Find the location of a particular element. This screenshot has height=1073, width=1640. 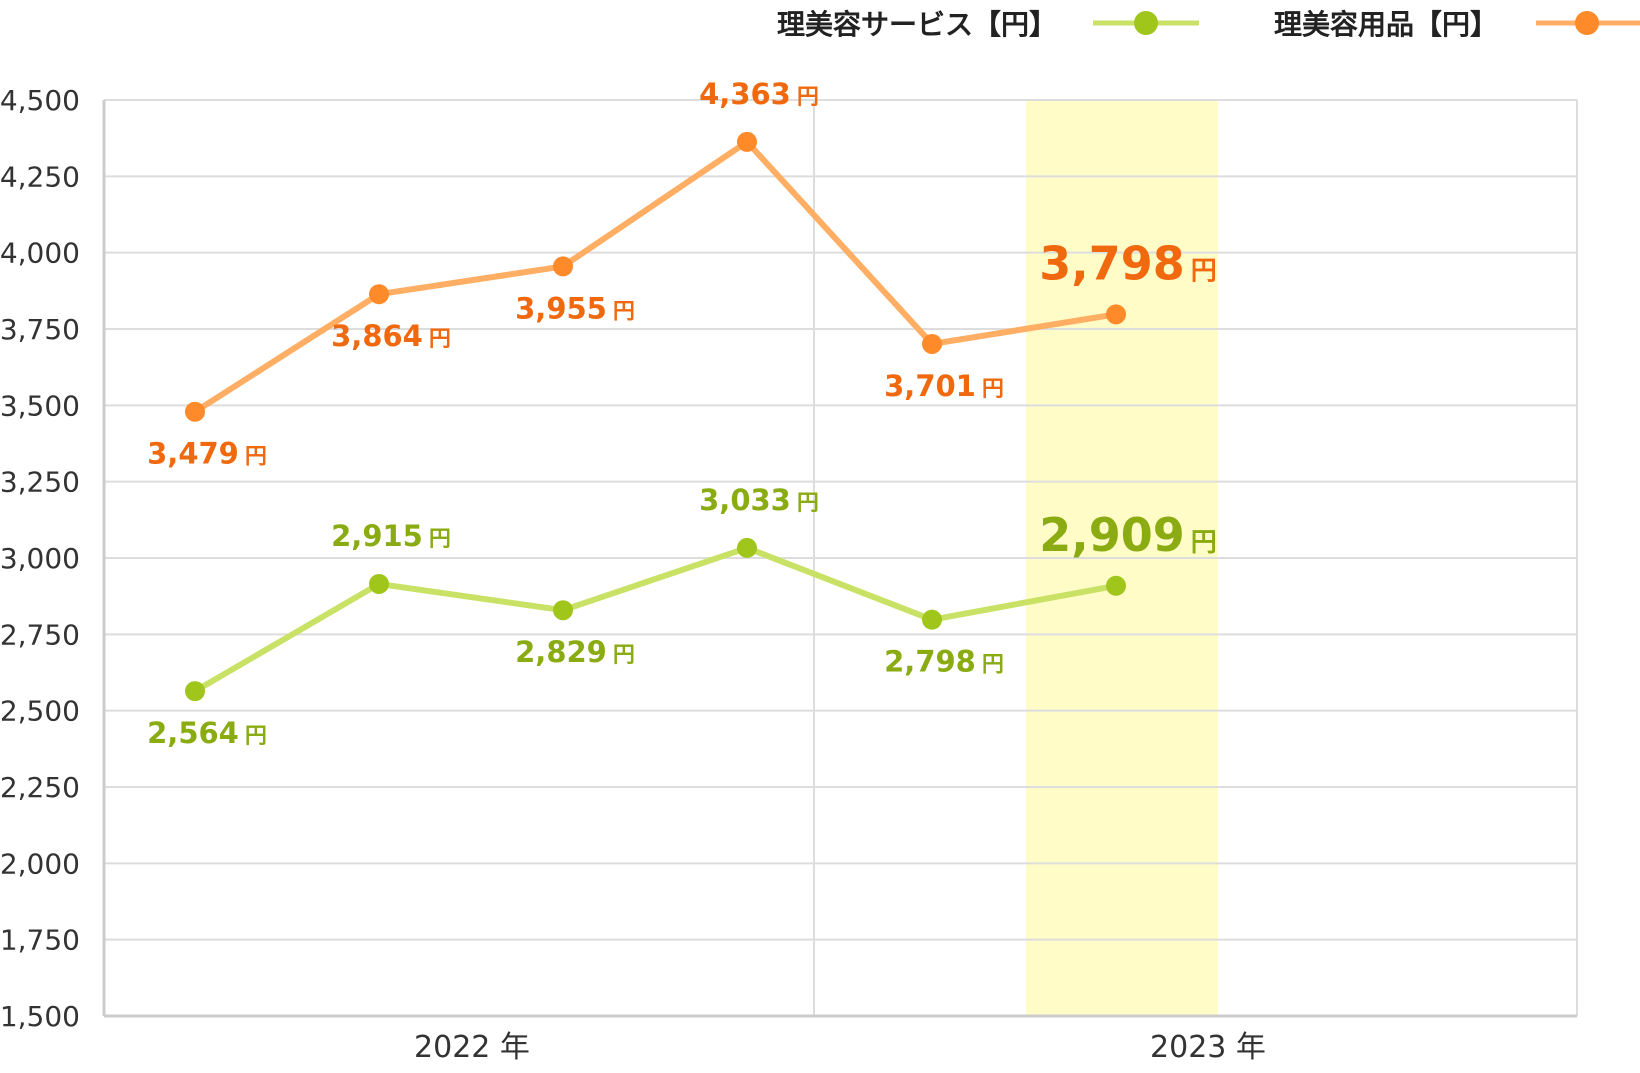

y-tick-label: 2,250 is located at coordinates (40, 787).